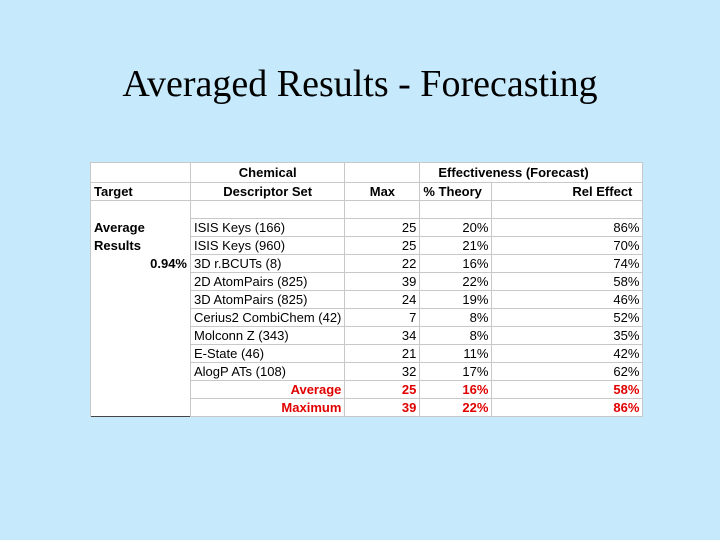  What do you see at coordinates (456, 371) in the screenshot?
I see `theory-cell: 17%` at bounding box center [456, 371].